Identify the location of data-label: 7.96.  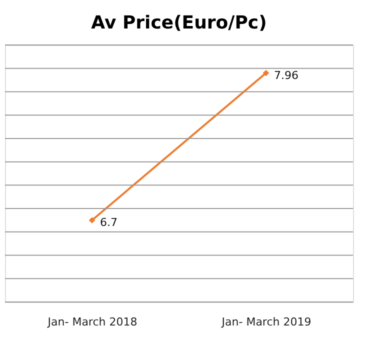
(286, 75).